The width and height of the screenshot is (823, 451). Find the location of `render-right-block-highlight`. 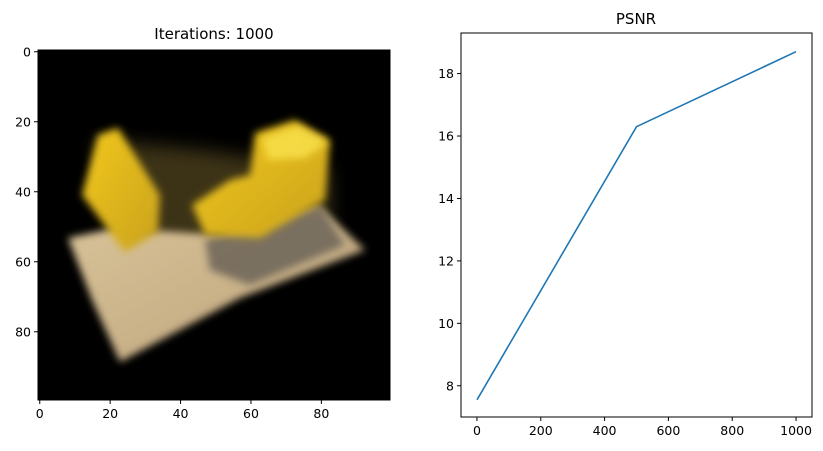

render-right-block-highlight is located at coordinates (295, 143).